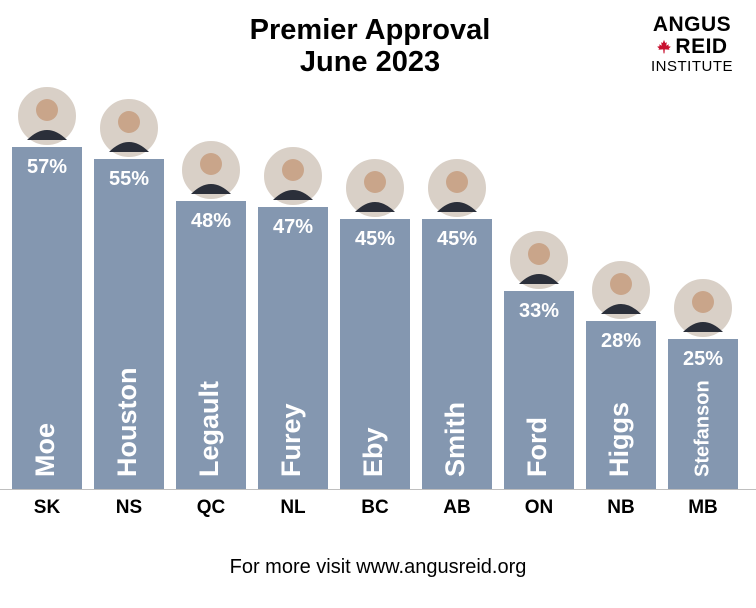 The image size is (756, 608). What do you see at coordinates (375, 507) in the screenshot?
I see `province-tick-label: BC` at bounding box center [375, 507].